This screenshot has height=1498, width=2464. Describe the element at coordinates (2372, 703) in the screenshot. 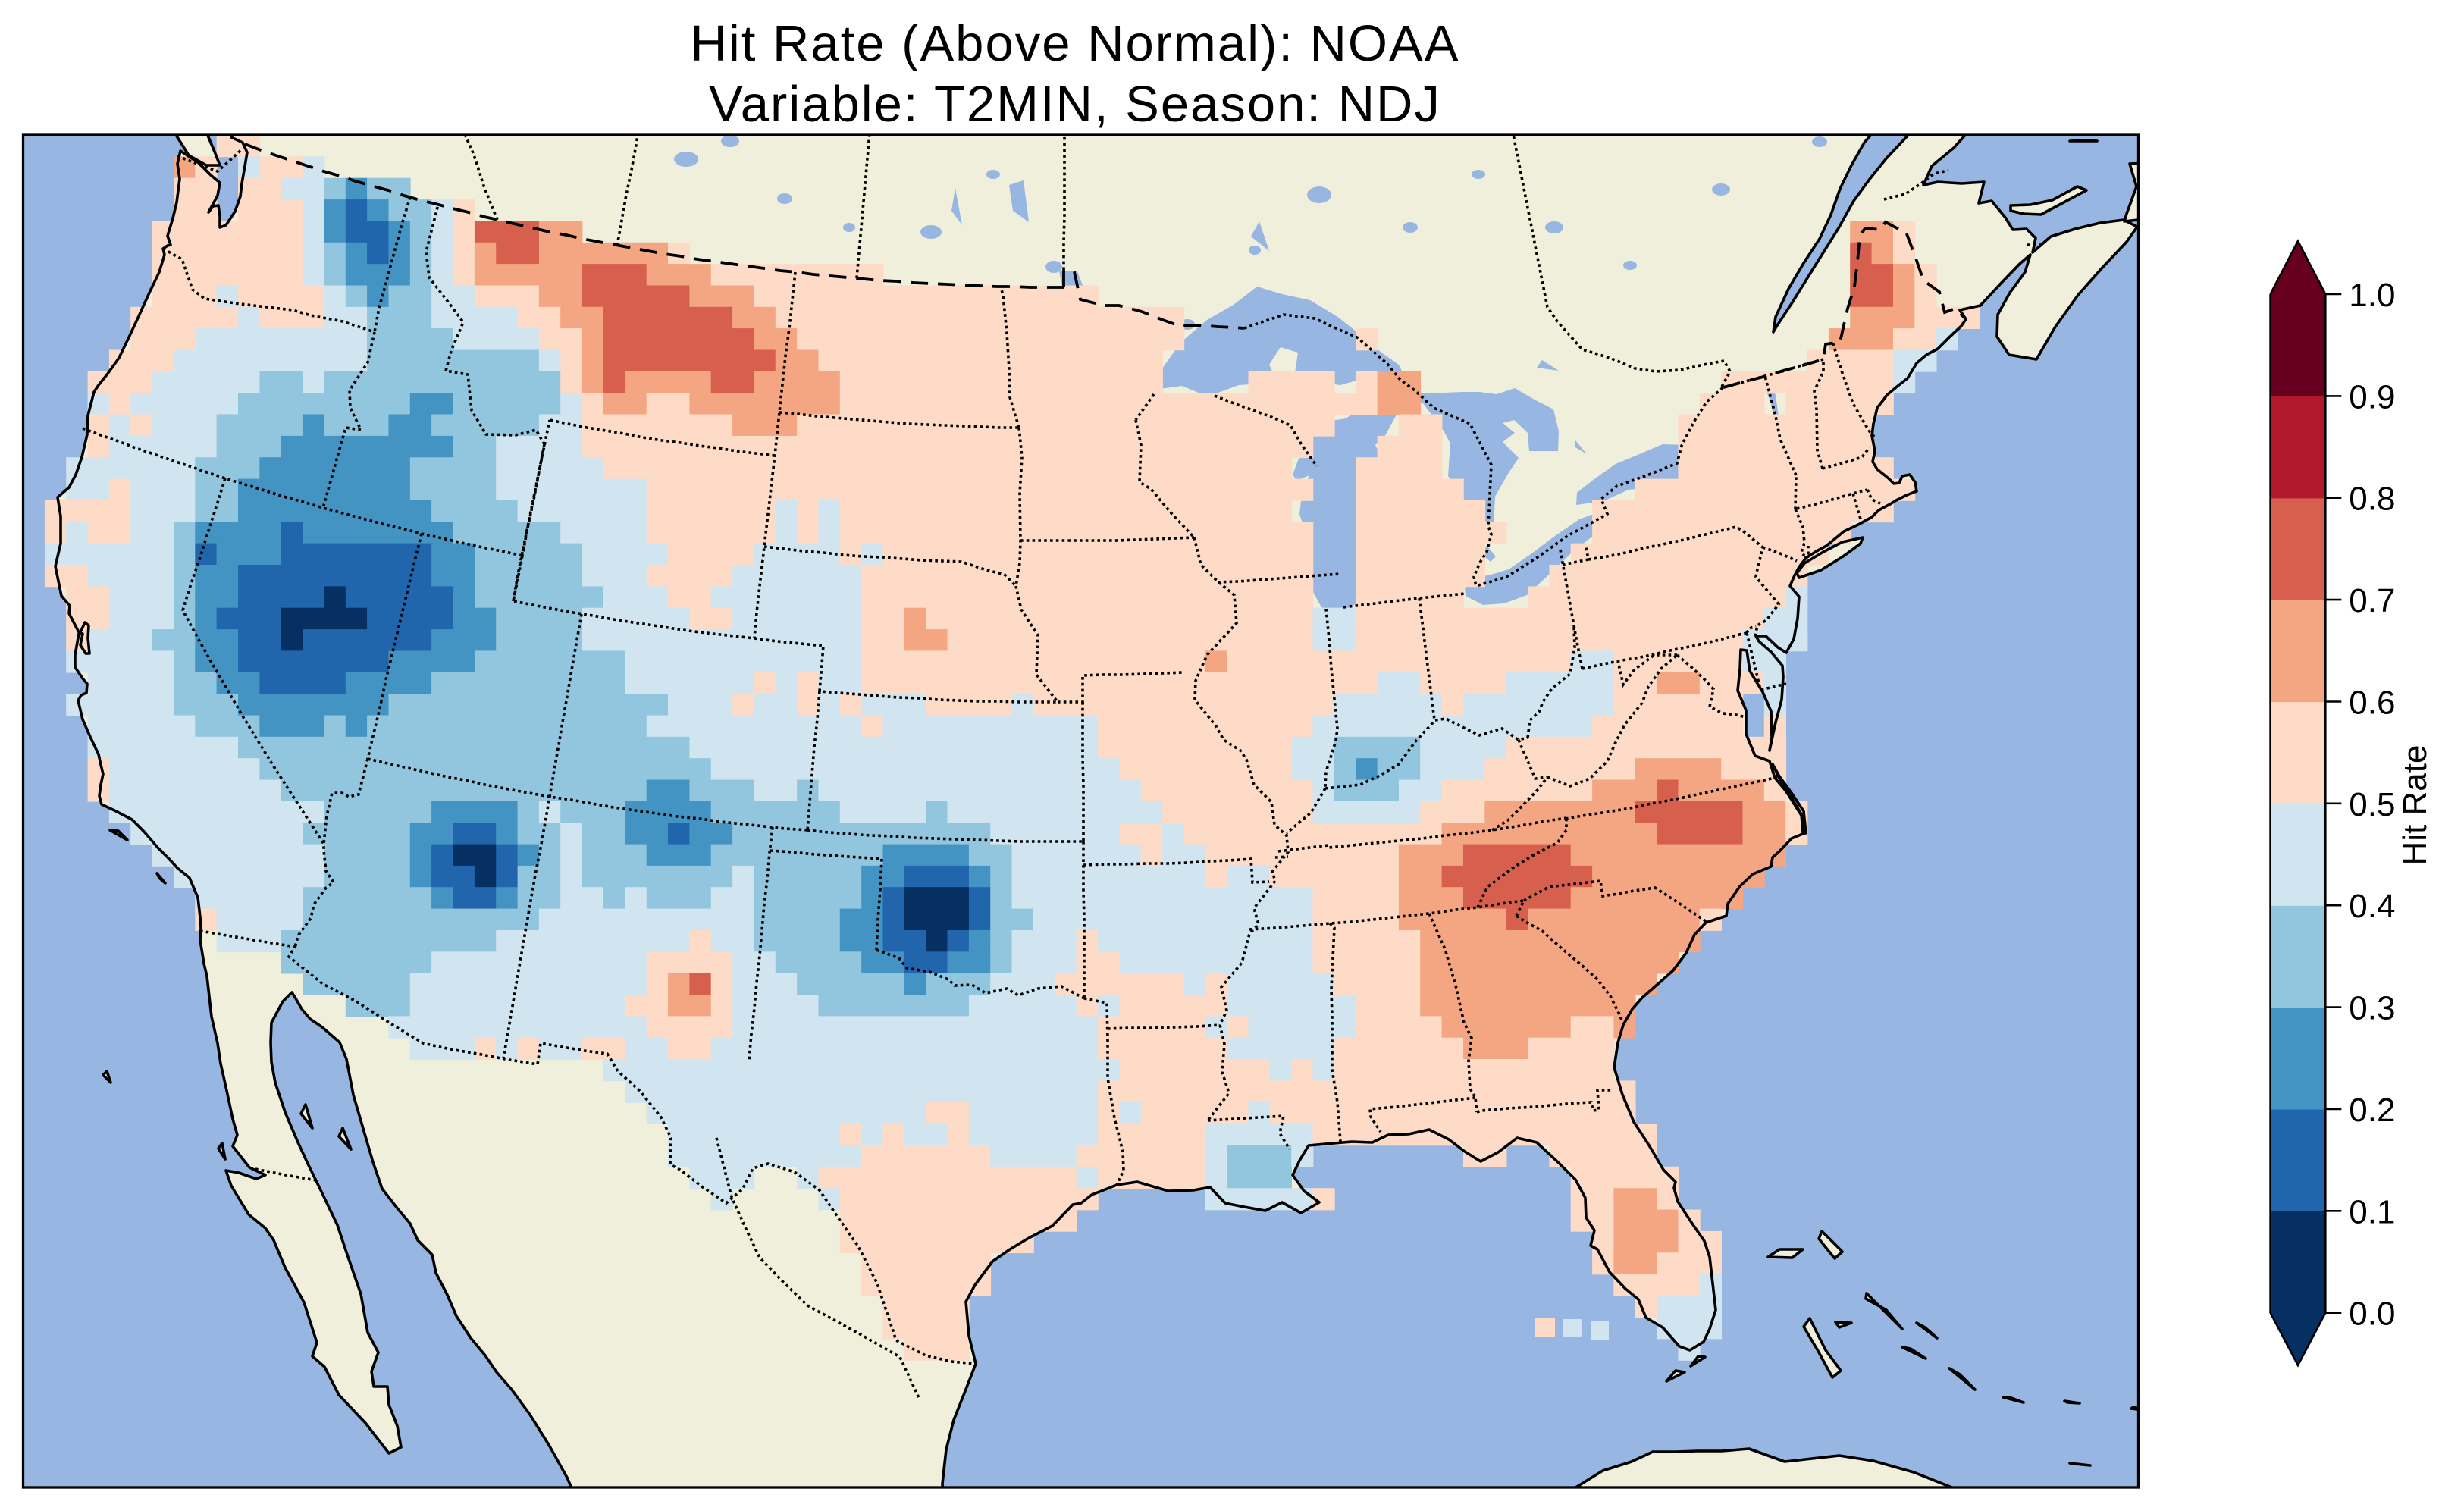

I see `svg-text: 0.6` at that location.